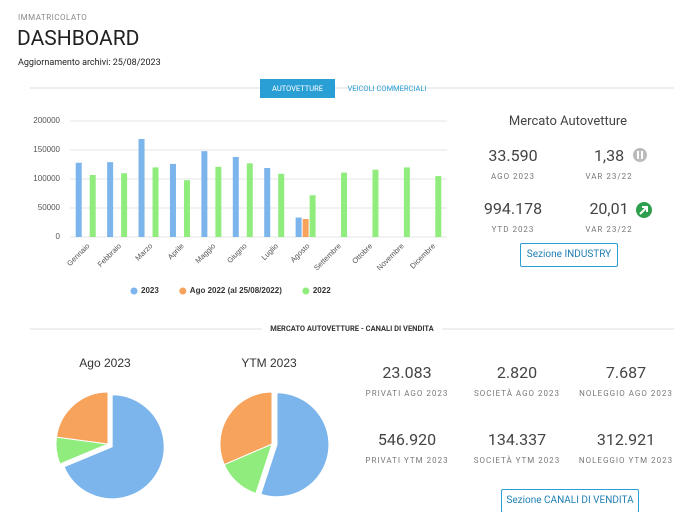 Image resolution: width=684 pixels, height=512 pixels. What do you see at coordinates (626, 460) in the screenshot?
I see `kpi-label: NOLEGGIO YTM 2023` at bounding box center [626, 460].